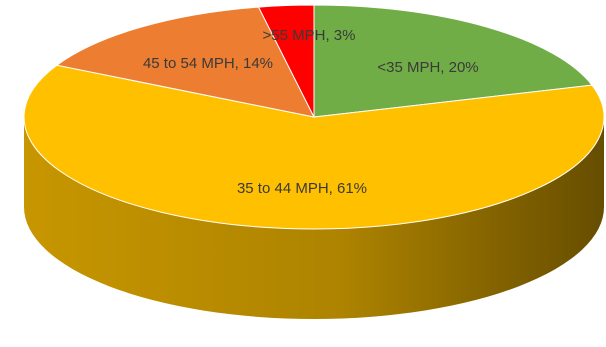  Describe the element at coordinates (309, 35) in the screenshot. I see `slice-label-55-mph: >55 MPH, 3%` at that location.